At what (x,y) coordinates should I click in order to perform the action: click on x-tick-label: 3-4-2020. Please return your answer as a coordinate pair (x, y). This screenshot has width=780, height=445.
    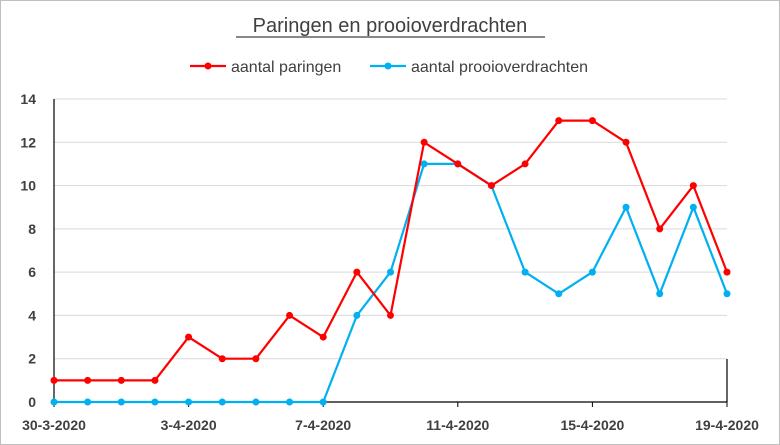
    Looking at the image, I should click on (189, 425).